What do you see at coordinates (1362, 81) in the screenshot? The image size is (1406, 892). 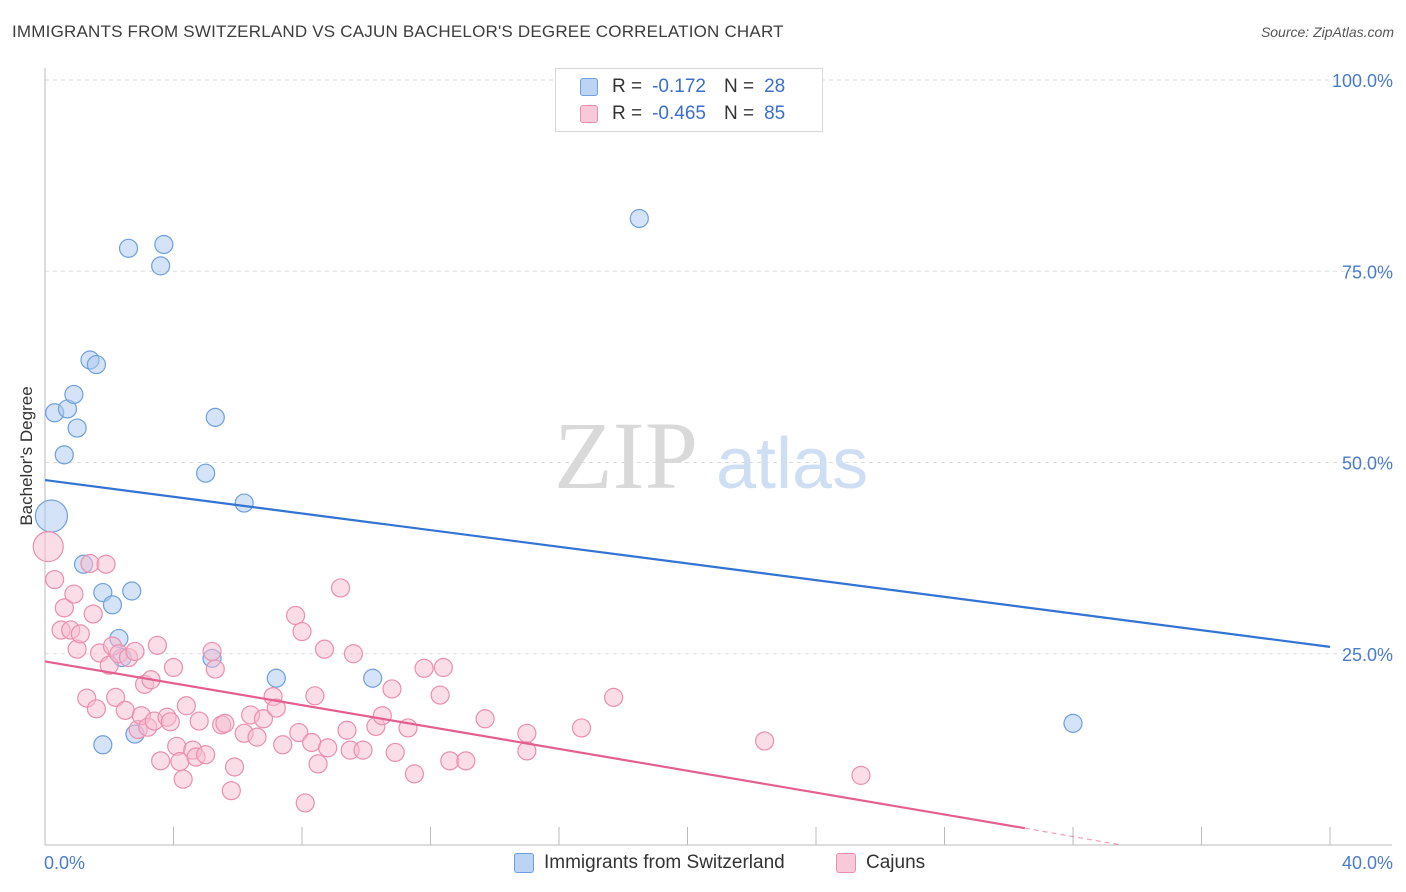 I see `y-tick-label: 100.0%` at bounding box center [1362, 81].